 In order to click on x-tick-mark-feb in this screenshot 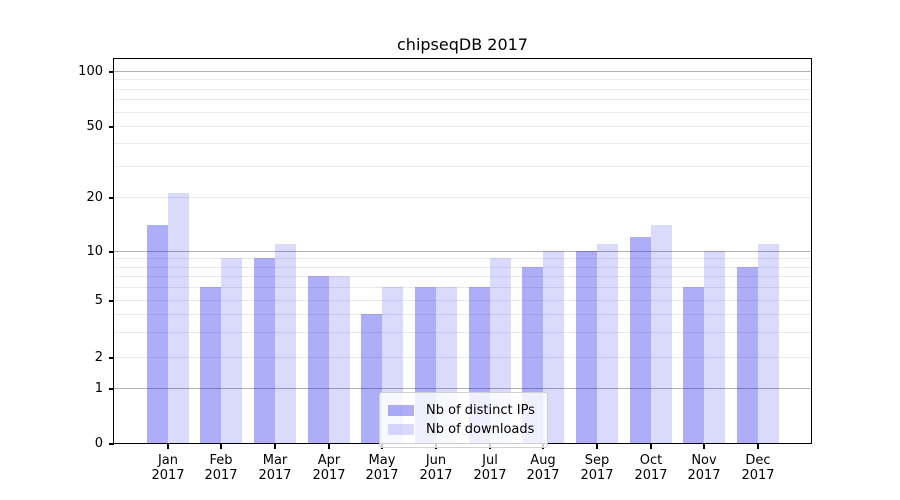, I will do `click(221, 446)`.